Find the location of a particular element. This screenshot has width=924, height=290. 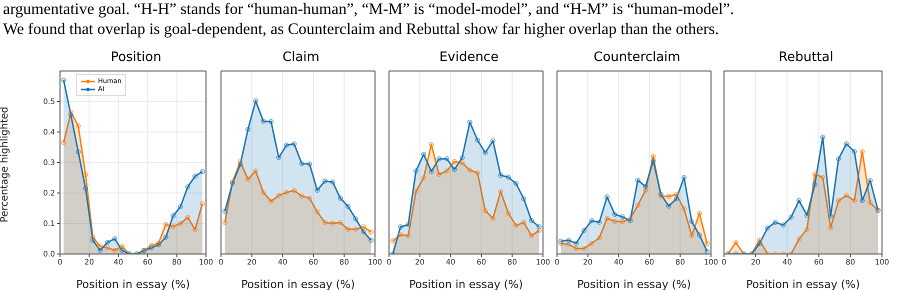

y-axis-title: Percentage highlighted is located at coordinates (5, 164).